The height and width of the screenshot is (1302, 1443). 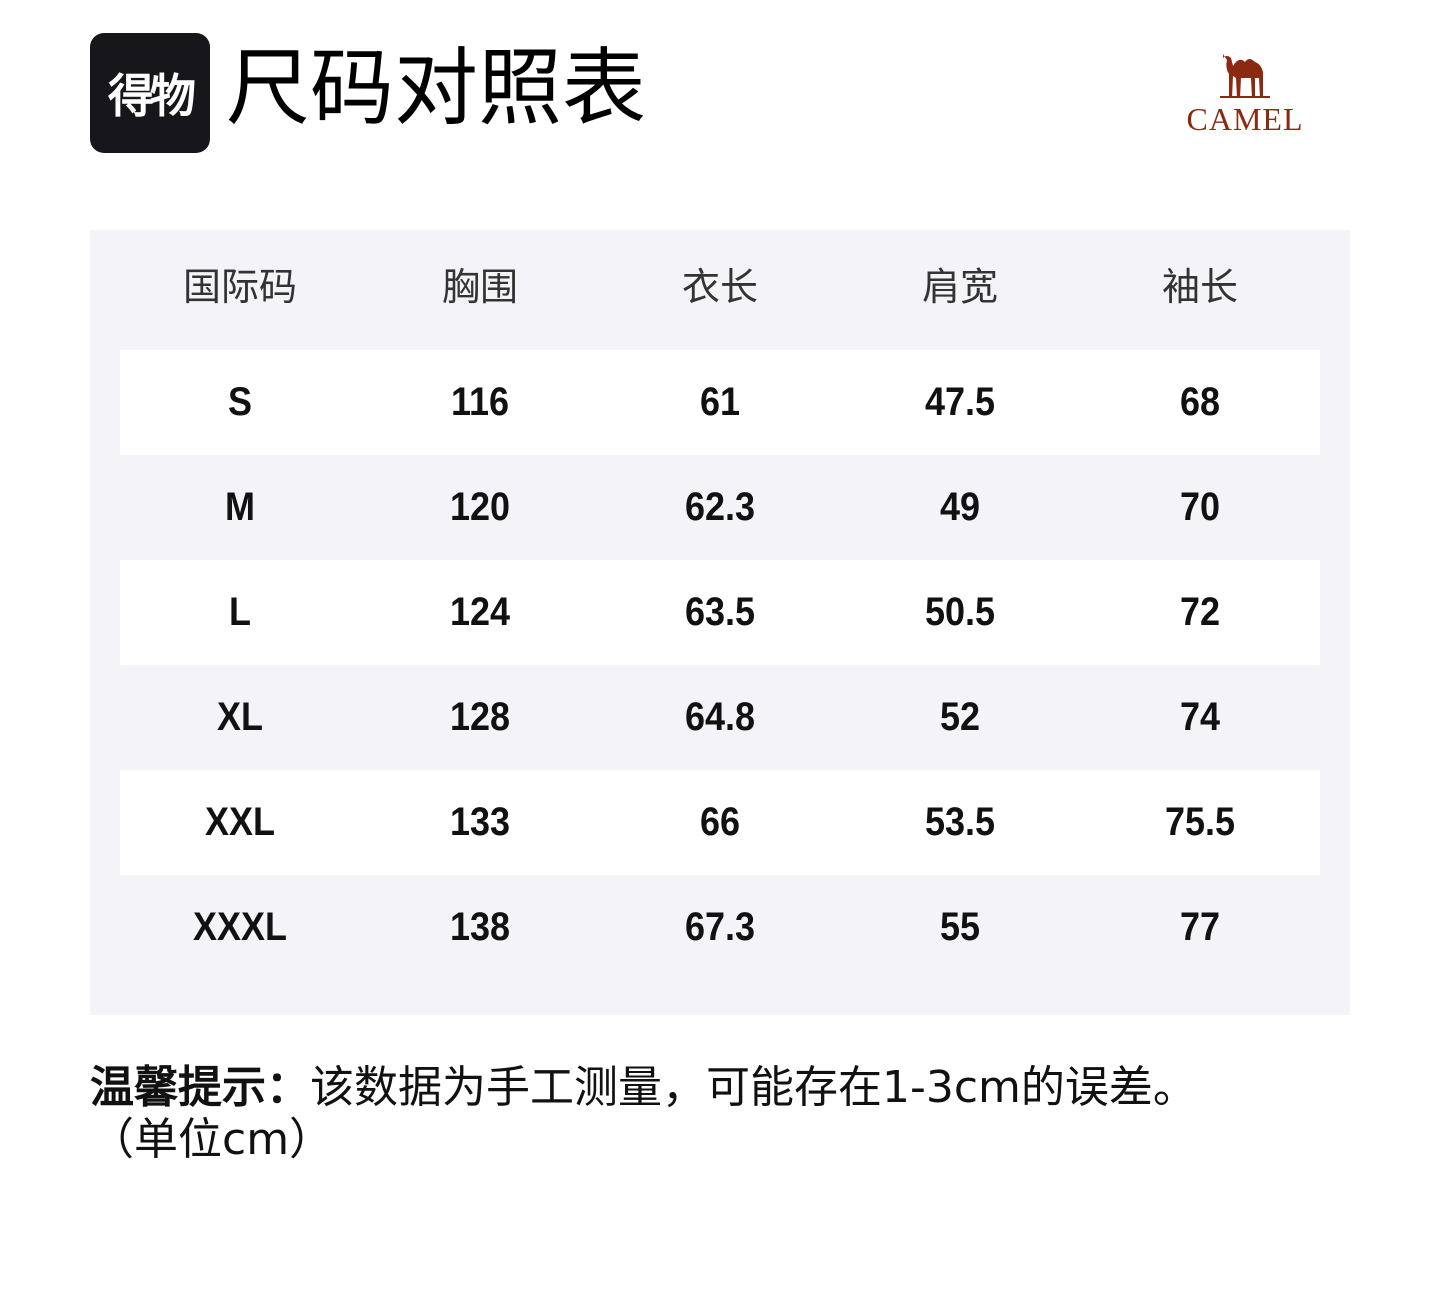 I want to click on dewu-logo: 得物, so click(x=150, y=93).